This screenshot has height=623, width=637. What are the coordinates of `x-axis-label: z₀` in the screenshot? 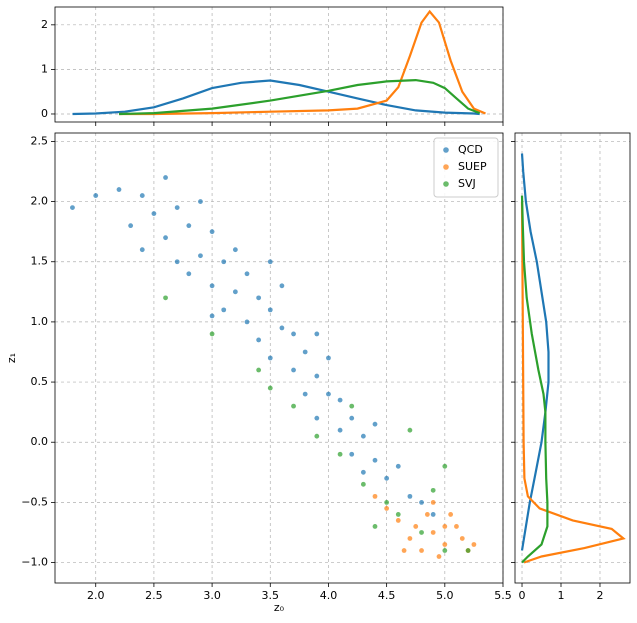 It's located at (279, 607).